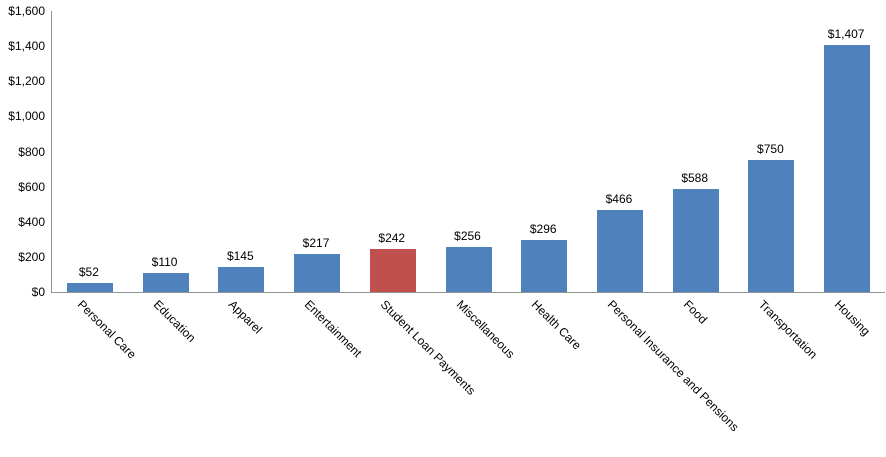 The height and width of the screenshot is (457, 886). What do you see at coordinates (543, 229) in the screenshot?
I see `bar-value-label: $296` at bounding box center [543, 229].